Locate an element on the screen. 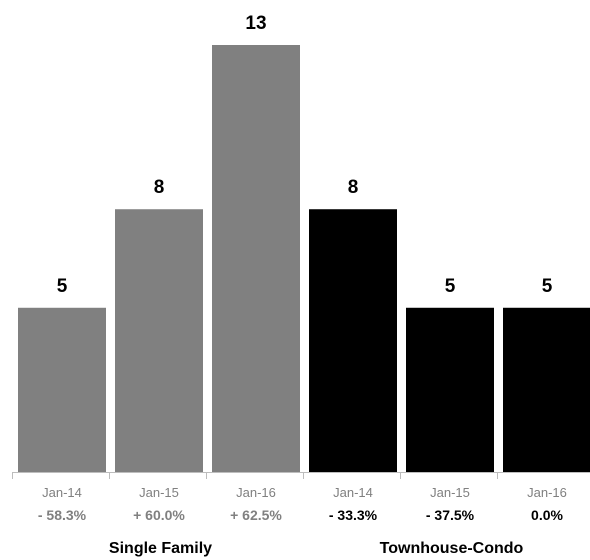 The height and width of the screenshot is (560, 590). pct-change-label: 0.0% is located at coordinates (547, 515).